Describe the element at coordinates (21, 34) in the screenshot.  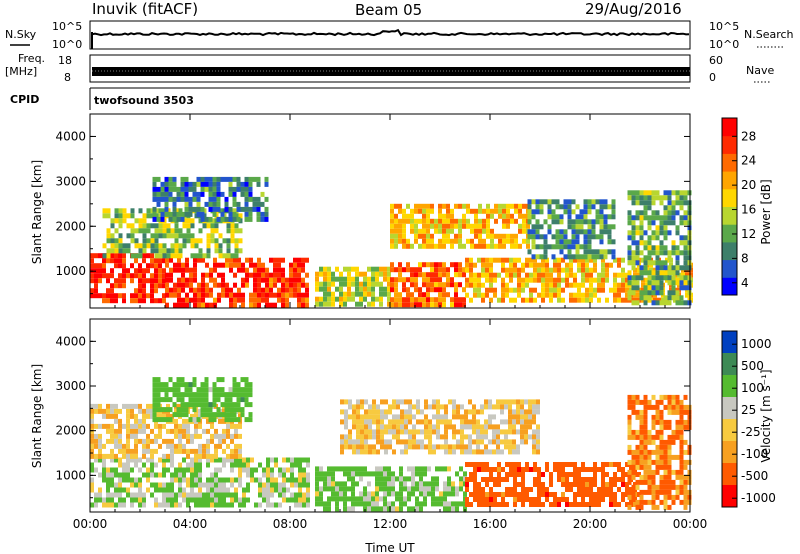
I see `nsky-label: N.Sky` at that location.